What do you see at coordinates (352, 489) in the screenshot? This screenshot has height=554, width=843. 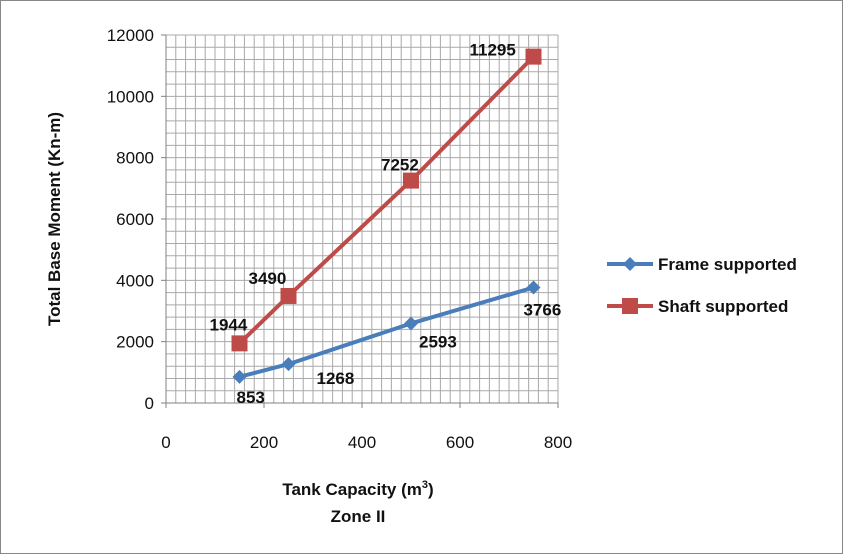 I see `x-axis-title-main: Tank Capacity (m` at bounding box center [352, 489].